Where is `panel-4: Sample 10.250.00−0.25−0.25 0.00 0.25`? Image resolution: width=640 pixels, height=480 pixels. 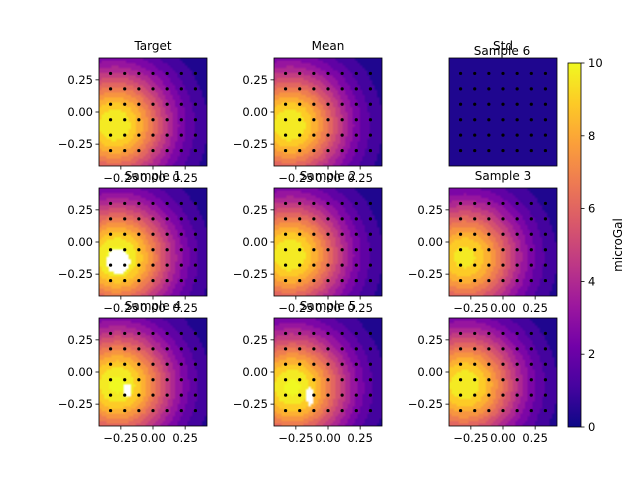 panel-4: Sample 10.250.00−0.25−0.25 0.00 0.25 is located at coordinates (133, 242).